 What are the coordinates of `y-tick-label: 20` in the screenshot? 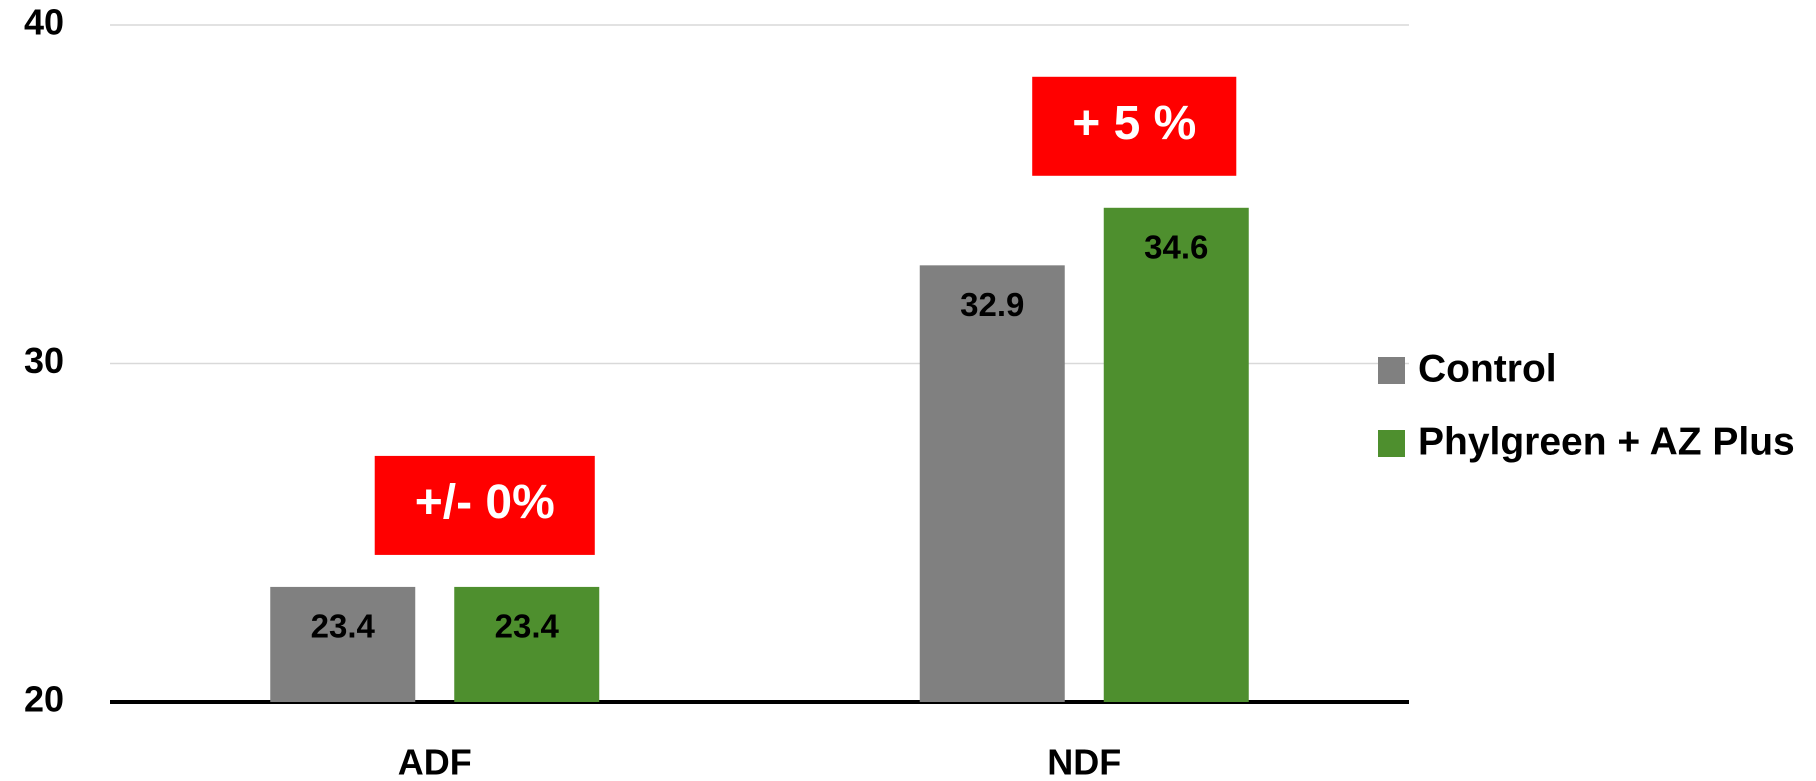 It's located at (44, 699).